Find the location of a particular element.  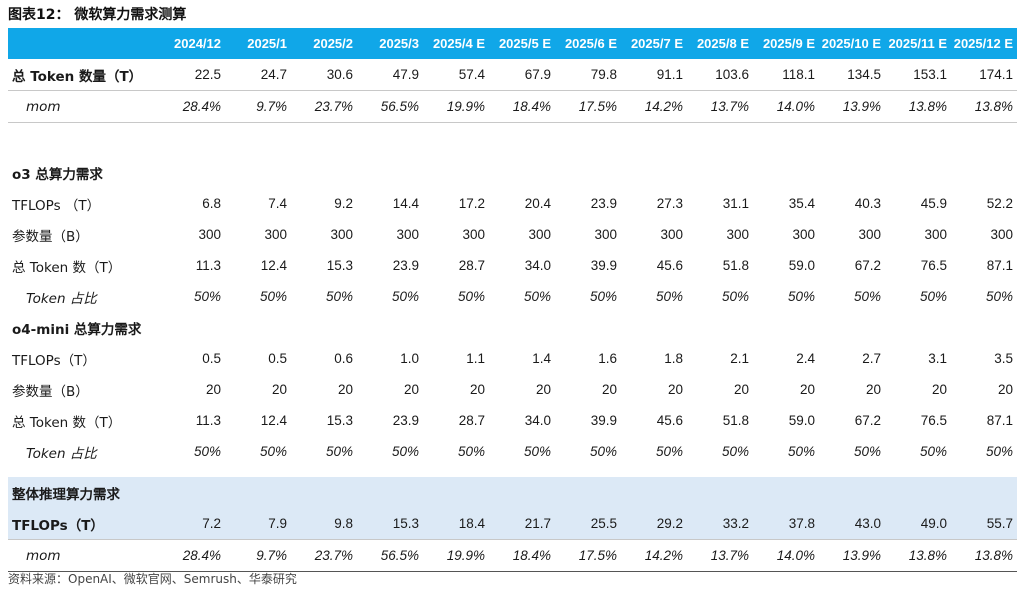

value-cell: 24.7 is located at coordinates (258, 75).